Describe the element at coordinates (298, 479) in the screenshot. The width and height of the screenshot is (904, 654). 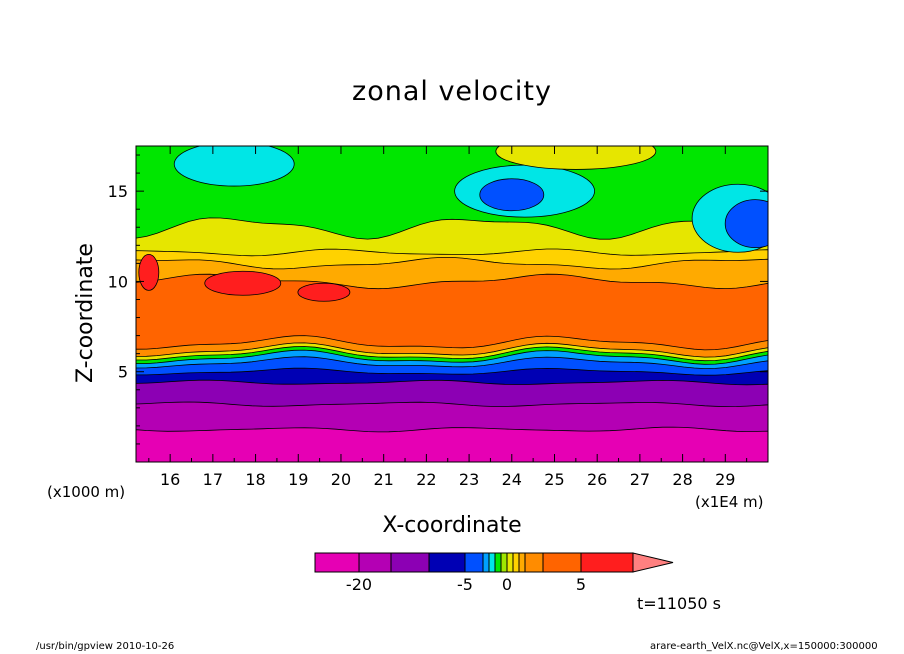
I see `x-tick-label: 19` at that location.